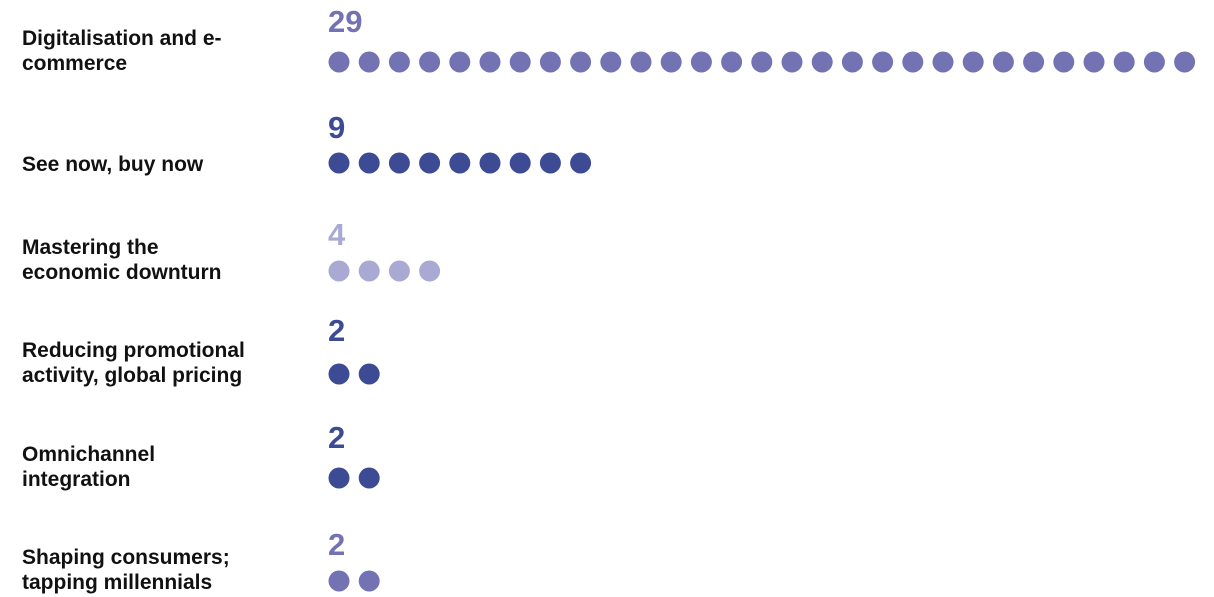 Image resolution: width=1214 pixels, height=597 pixels. I want to click on category-label: Digitalisation and e-commerce, so click(122, 51).